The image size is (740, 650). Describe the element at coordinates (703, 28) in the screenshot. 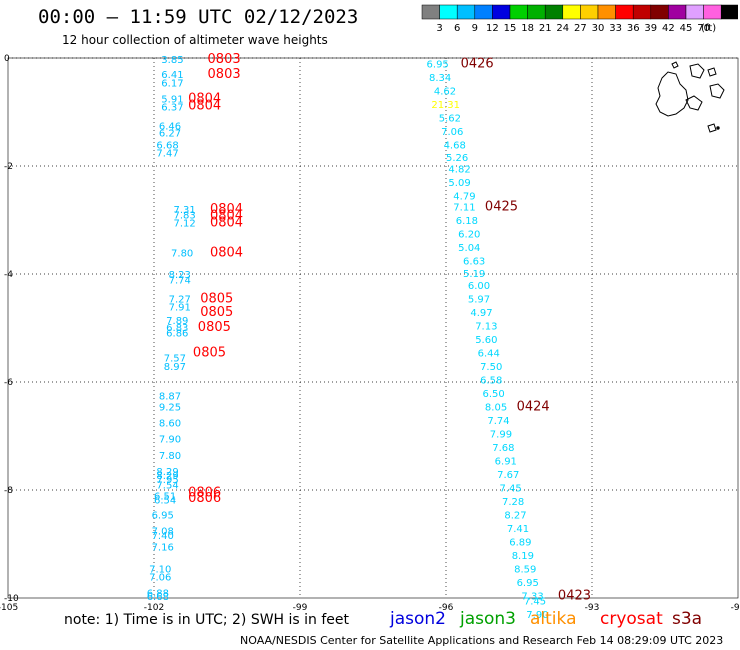

I see `legend-tick-label: 70` at that location.